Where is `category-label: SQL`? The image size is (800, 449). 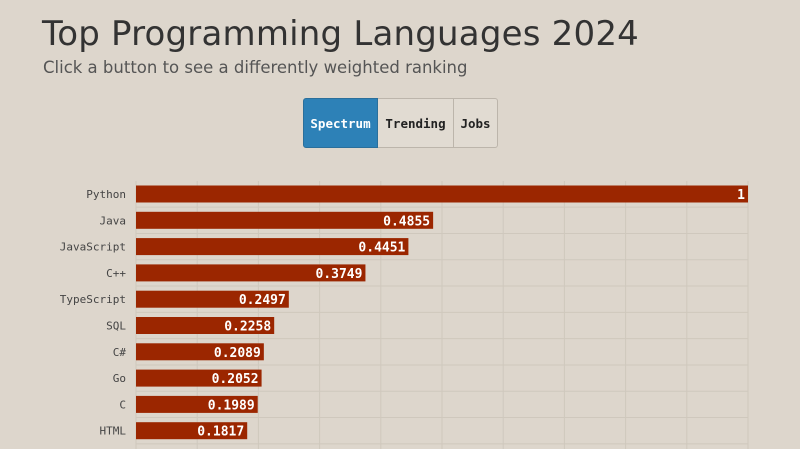
category-label: SQL is located at coordinates (116, 326).